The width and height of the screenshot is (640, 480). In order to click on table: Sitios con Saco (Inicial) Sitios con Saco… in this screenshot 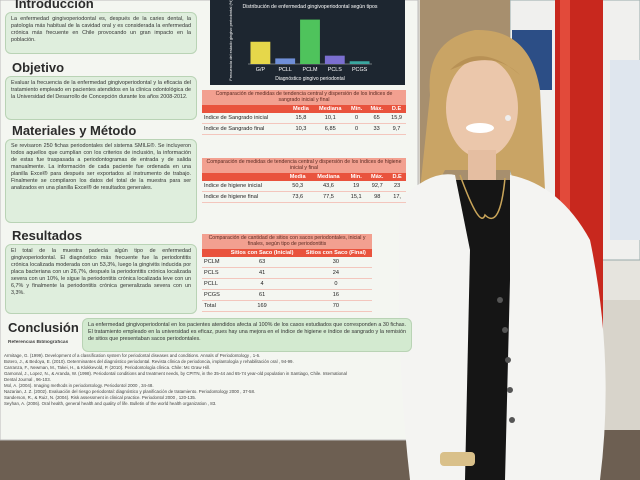, I will do `click(287, 280)`.